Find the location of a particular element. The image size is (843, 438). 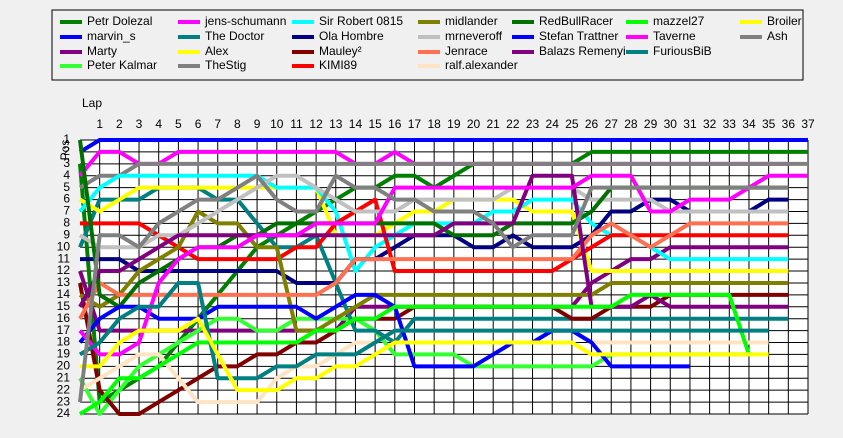

y-tick-label: 23 is located at coordinates (64, 401).